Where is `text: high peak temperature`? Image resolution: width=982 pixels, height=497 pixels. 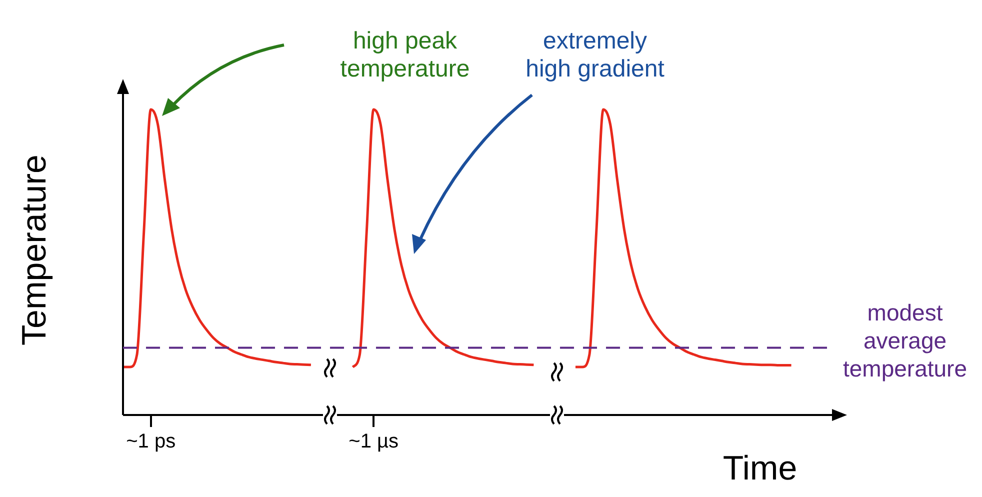
text: high peak temperature is located at coordinates (405, 55).